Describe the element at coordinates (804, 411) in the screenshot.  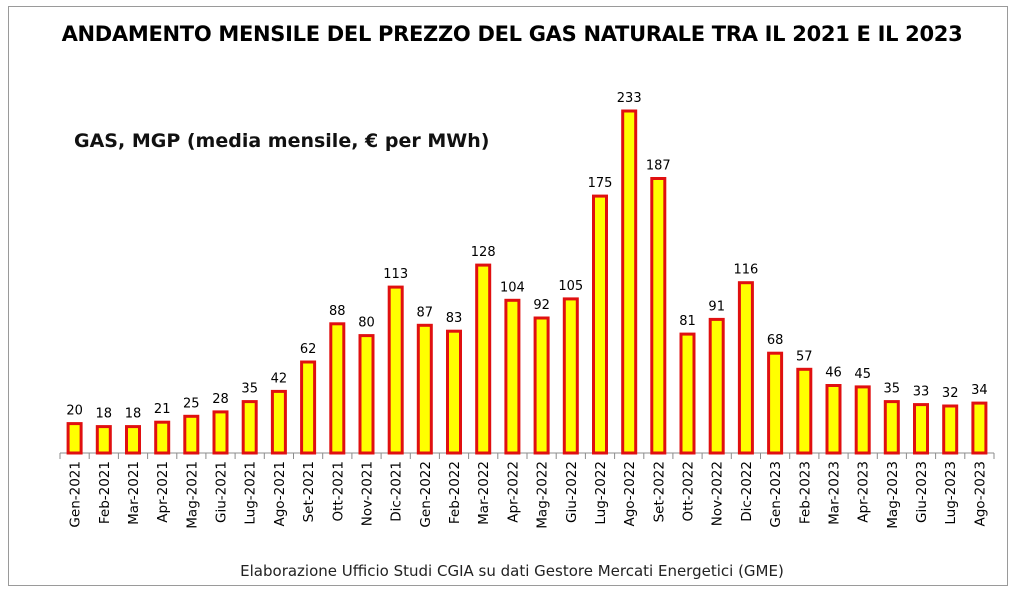
I see `bar-Feb-2023` at that location.